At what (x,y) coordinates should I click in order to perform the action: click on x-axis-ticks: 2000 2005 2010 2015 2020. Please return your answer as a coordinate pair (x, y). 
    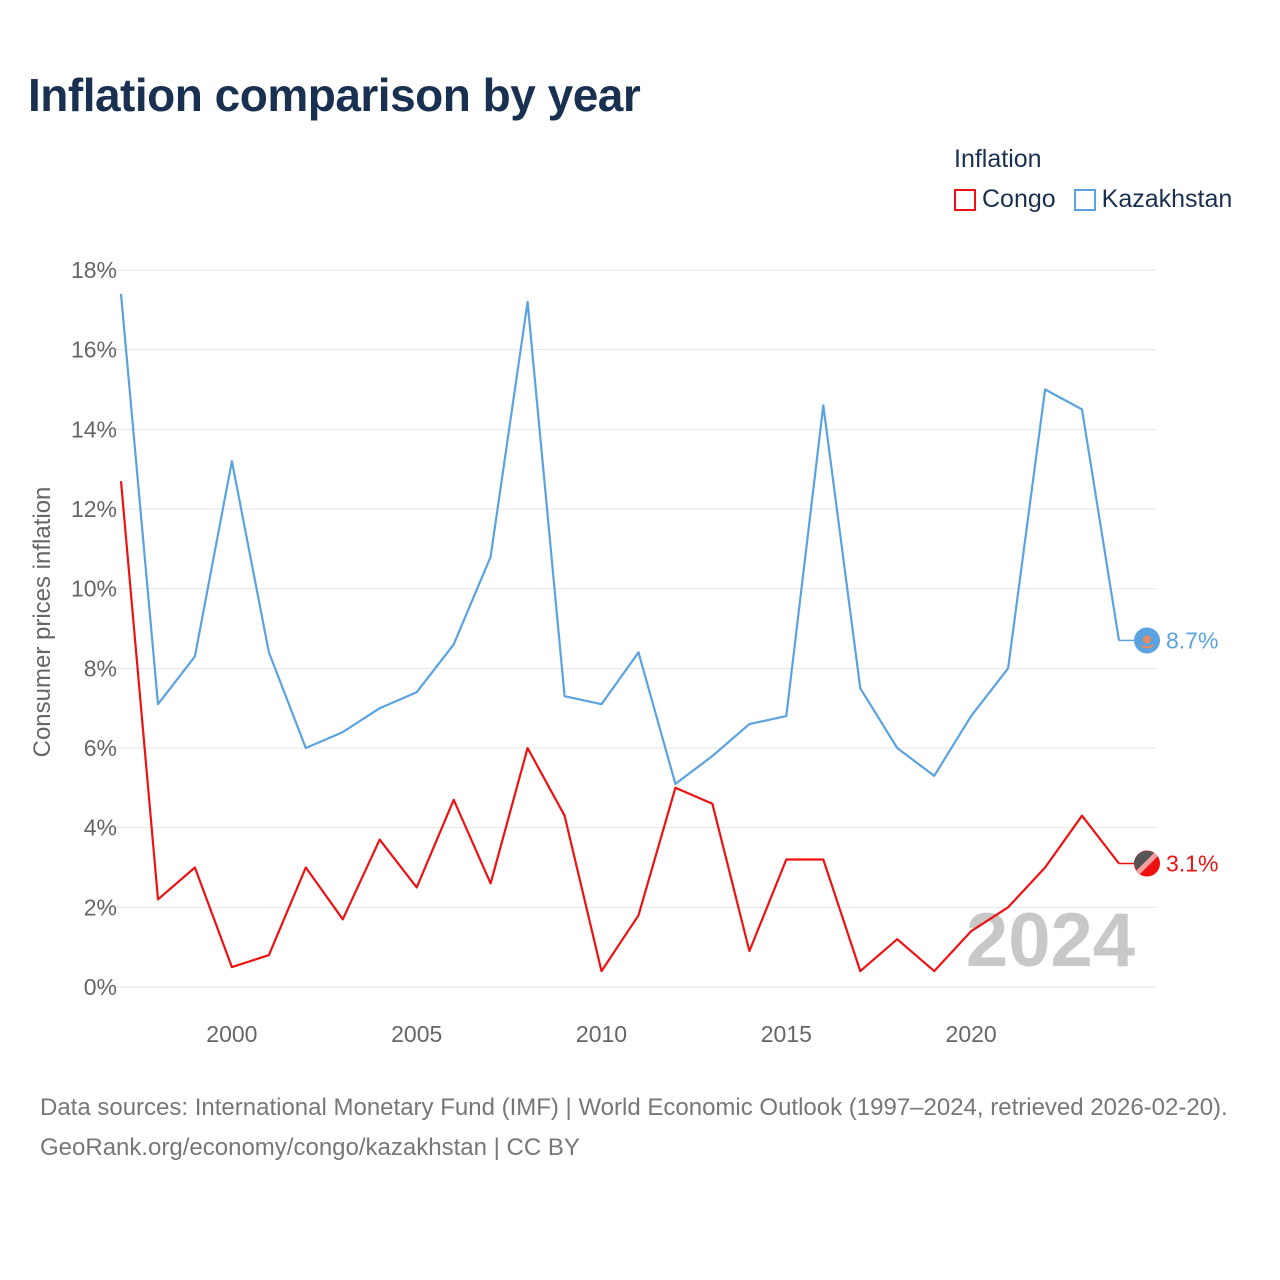
    Looking at the image, I should click on (601, 1034).